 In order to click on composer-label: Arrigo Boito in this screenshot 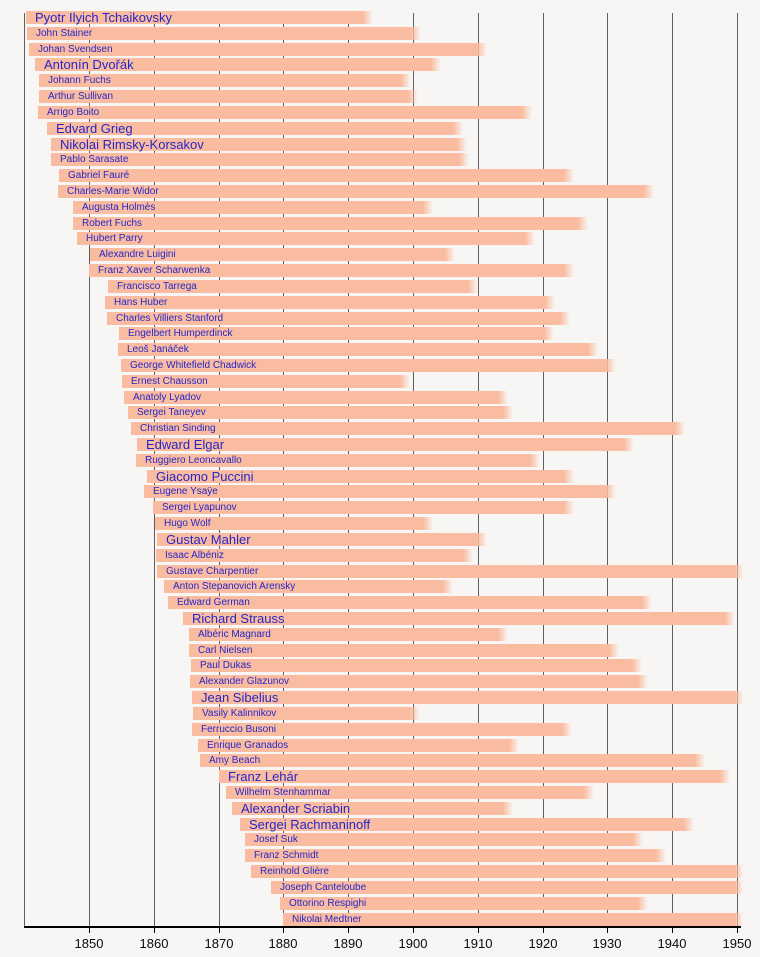, I will do `click(73, 112)`.